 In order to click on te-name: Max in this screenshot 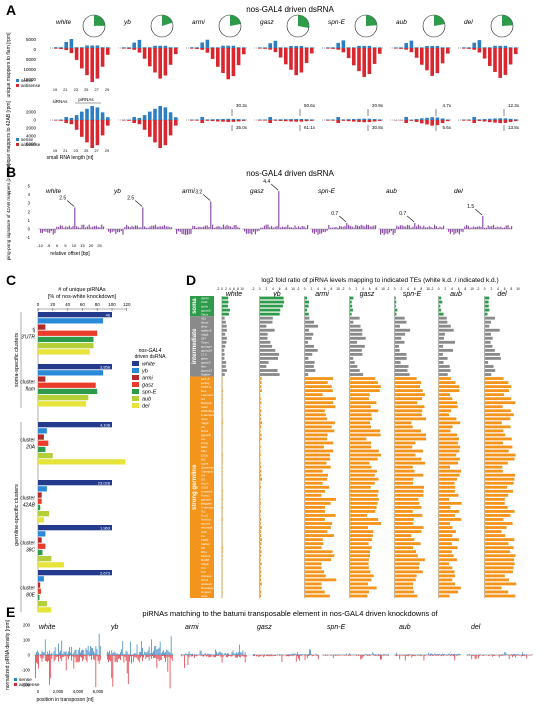, I will do `click(204, 451)`.